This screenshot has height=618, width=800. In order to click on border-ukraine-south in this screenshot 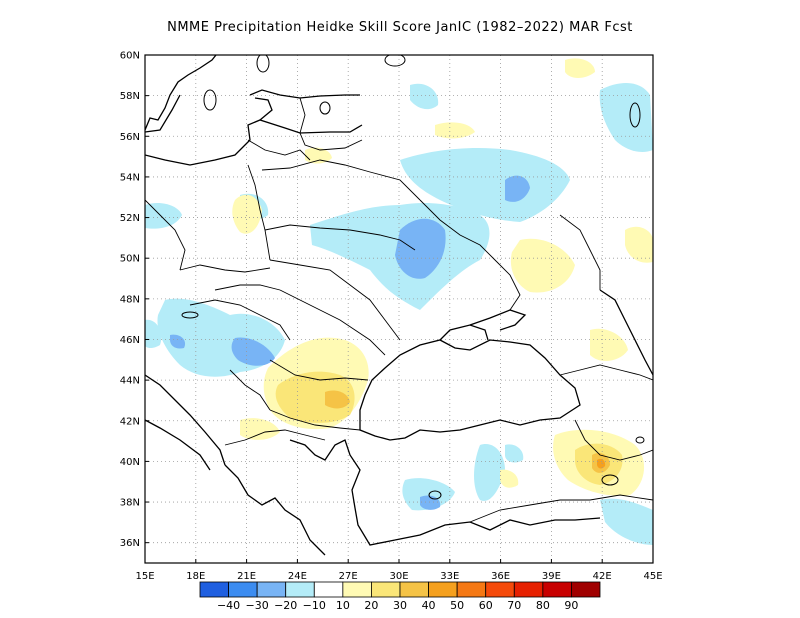, I will do `click(335, 300)`.